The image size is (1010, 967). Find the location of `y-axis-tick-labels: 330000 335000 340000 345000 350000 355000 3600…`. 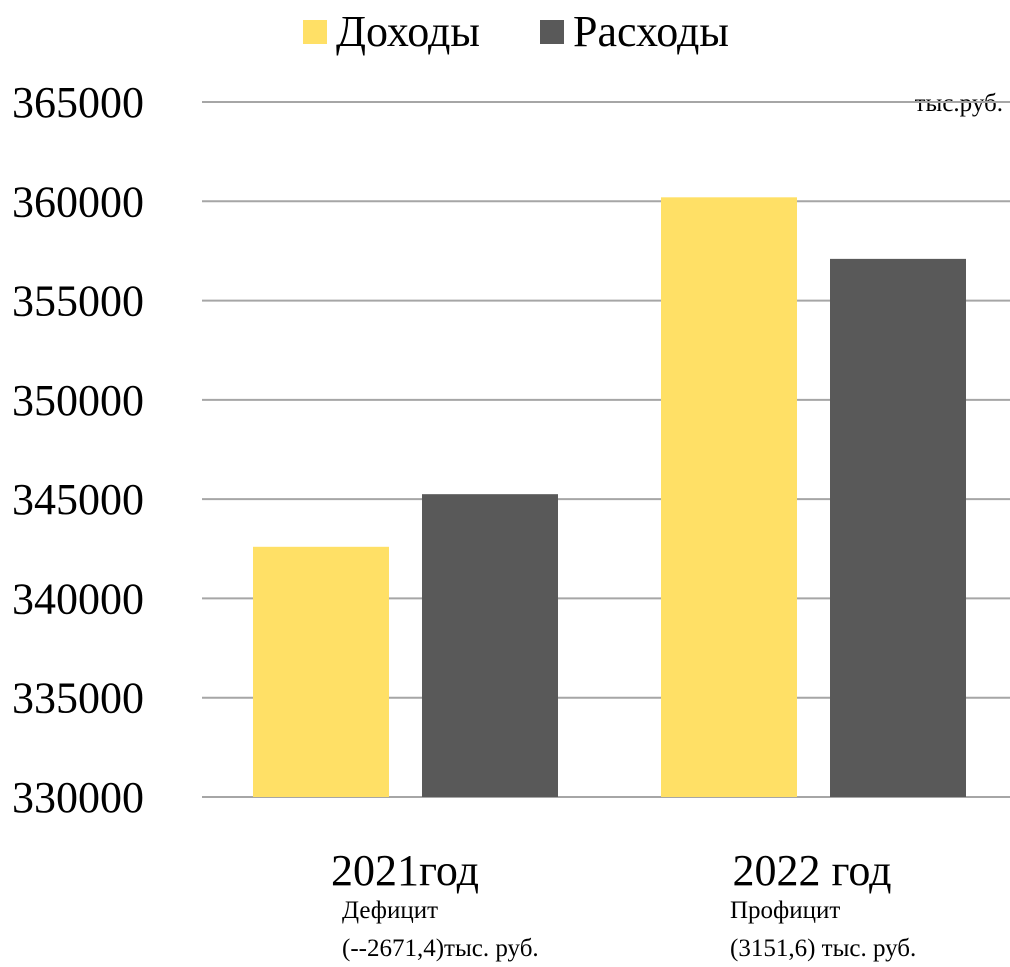

y-axis-tick-labels: 330000 335000 340000 345000 350000 355000 3600… is located at coordinates (78, 450).